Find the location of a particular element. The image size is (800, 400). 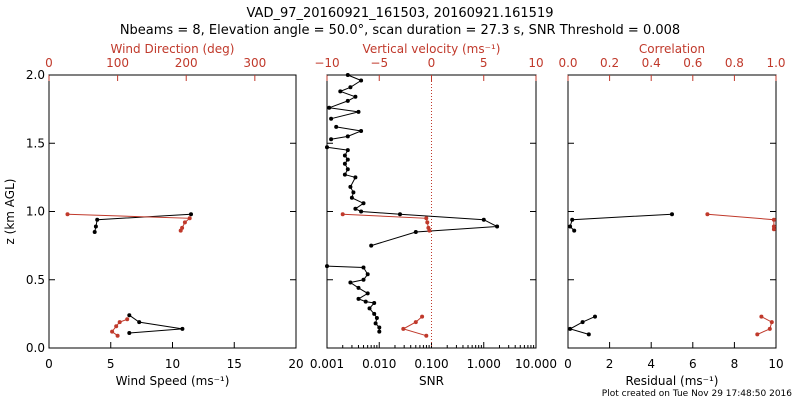

bottom-tick-label: 6 is located at coordinates (693, 364).